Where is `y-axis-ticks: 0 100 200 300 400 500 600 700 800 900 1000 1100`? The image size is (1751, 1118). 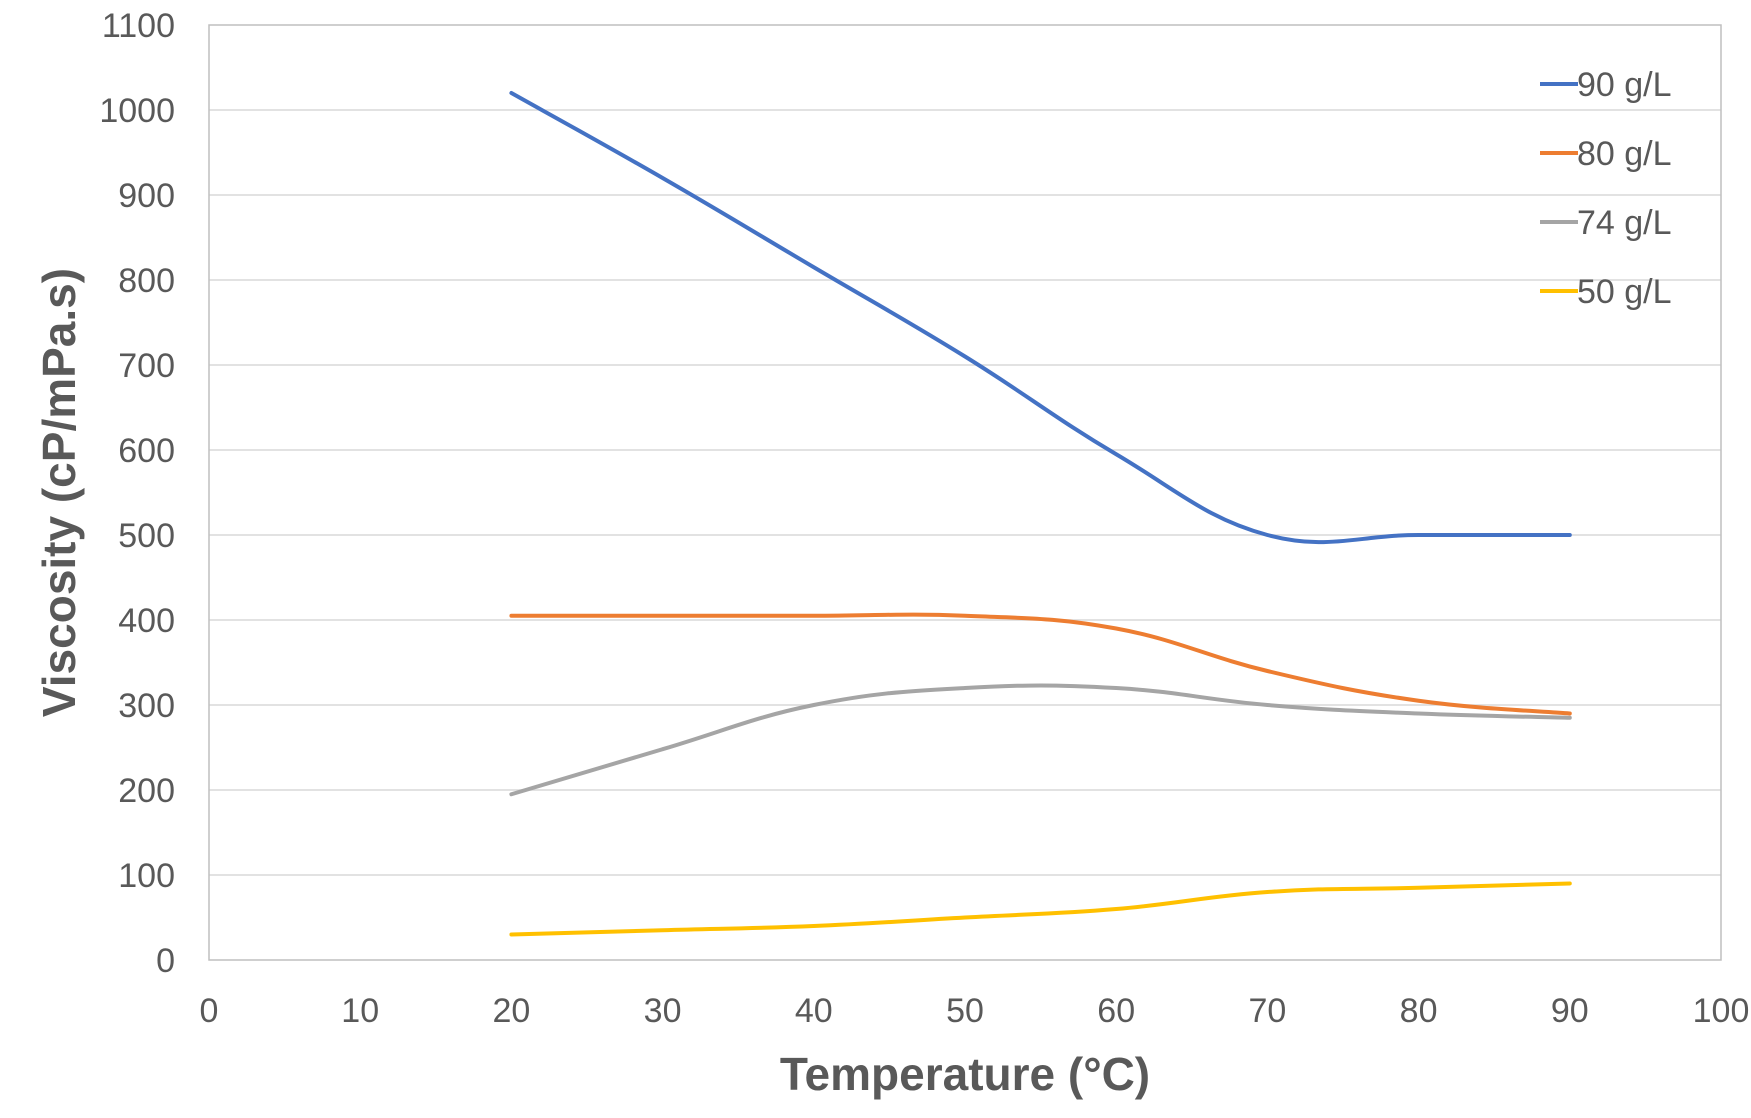
y-axis-ticks: 0 100 200 300 400 500 600 700 800 900 1000 1100 is located at coordinates (137, 493).